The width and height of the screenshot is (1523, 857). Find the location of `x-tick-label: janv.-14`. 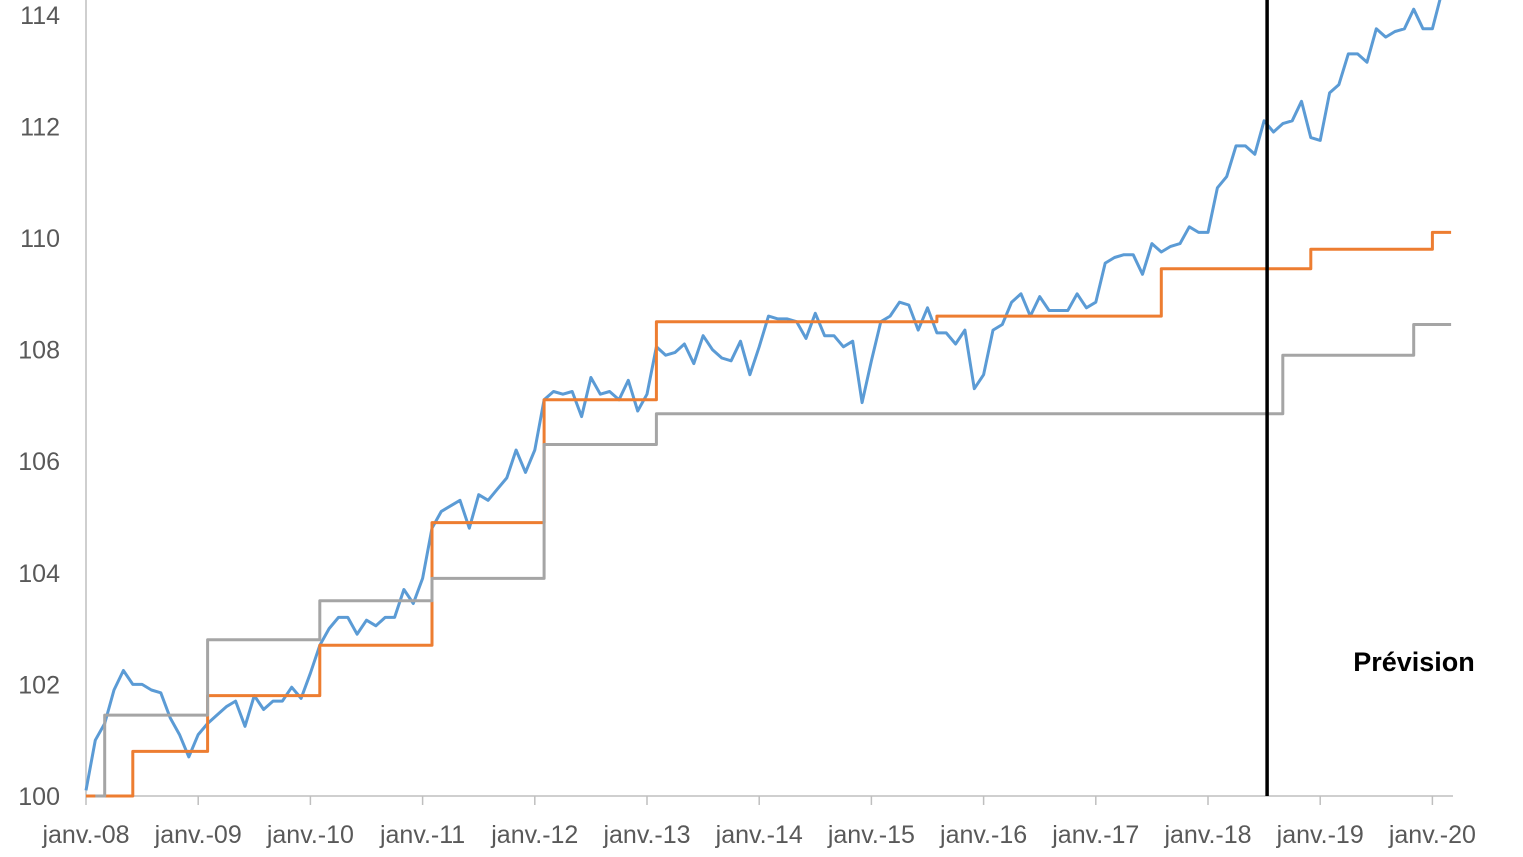

x-tick-label: janv.-14 is located at coordinates (759, 835).